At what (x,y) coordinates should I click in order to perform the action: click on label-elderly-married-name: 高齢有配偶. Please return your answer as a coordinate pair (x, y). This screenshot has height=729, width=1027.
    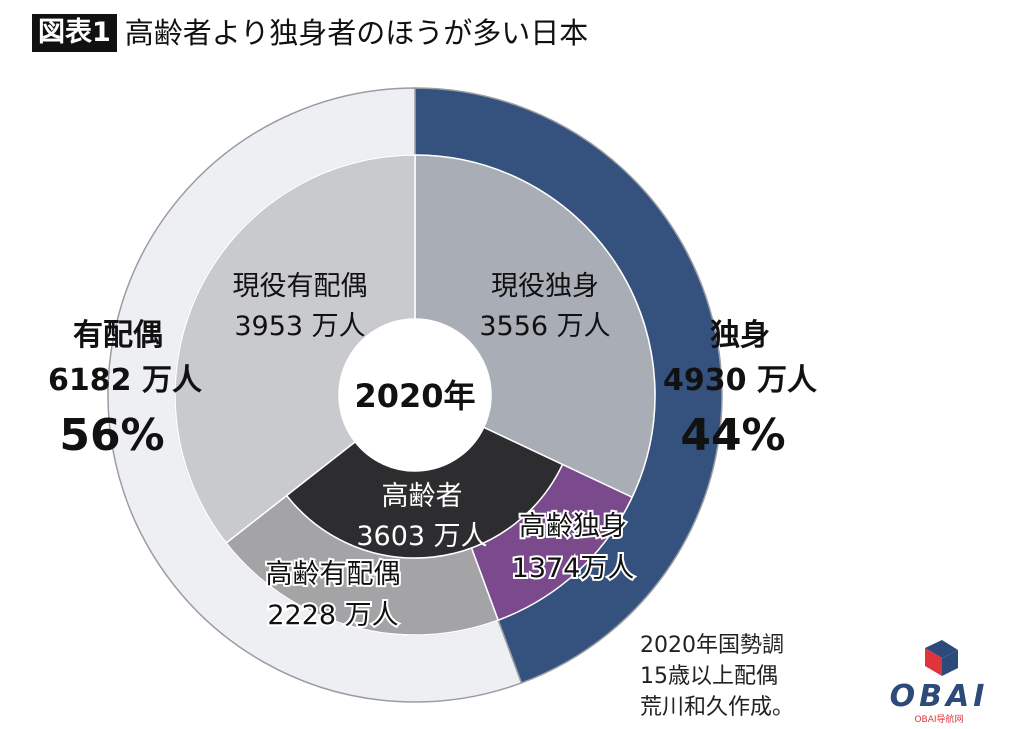
    Looking at the image, I should click on (333, 574).